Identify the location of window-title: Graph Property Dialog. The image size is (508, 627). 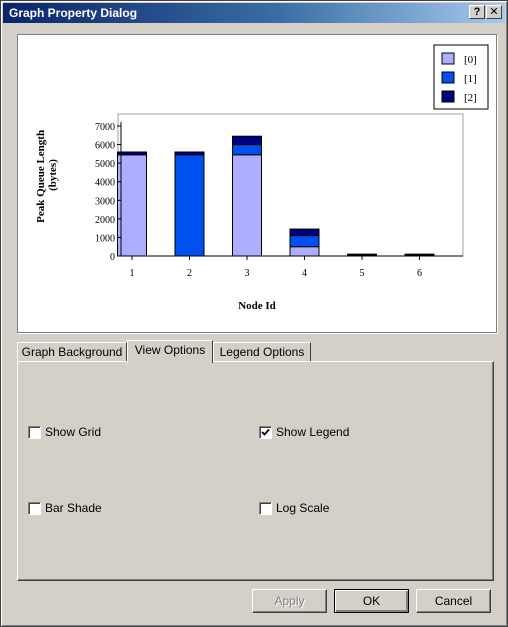
(73, 13).